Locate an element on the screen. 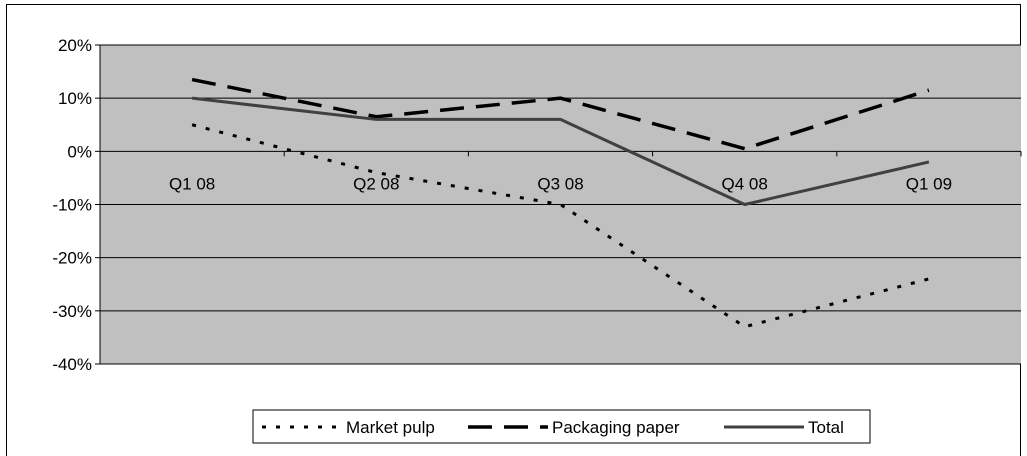 Image resolution: width=1027 pixels, height=456 pixels. y-tick-label: -40% is located at coordinates (72, 364).